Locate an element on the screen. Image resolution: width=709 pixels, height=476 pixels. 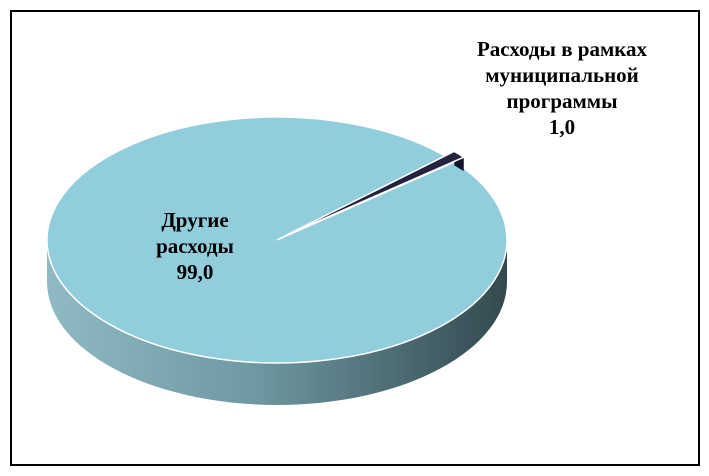
slice-label: Расходы в рамках муниципальной программы is located at coordinates (562, 75).